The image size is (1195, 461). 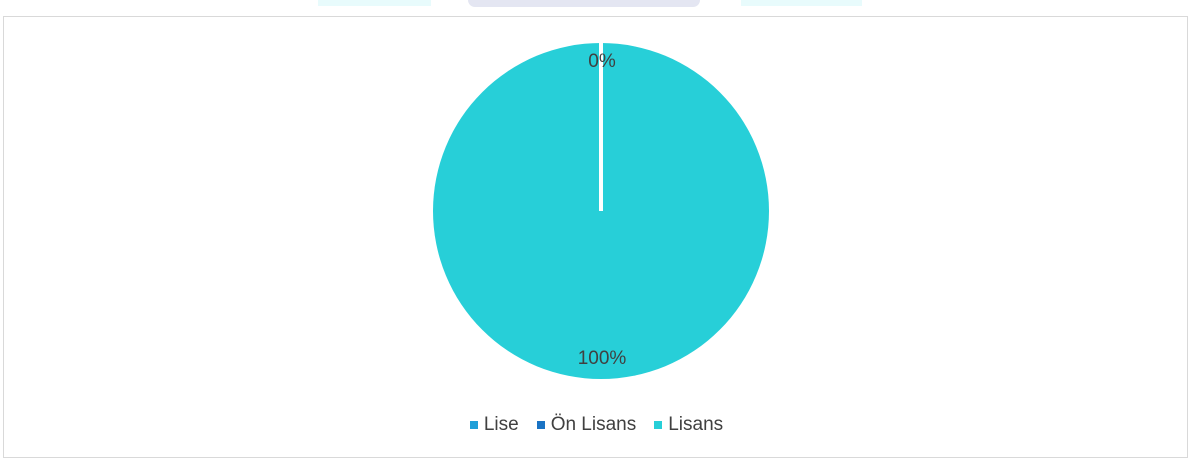 I want to click on legend-swatch-on-lisans, so click(x=540, y=425).